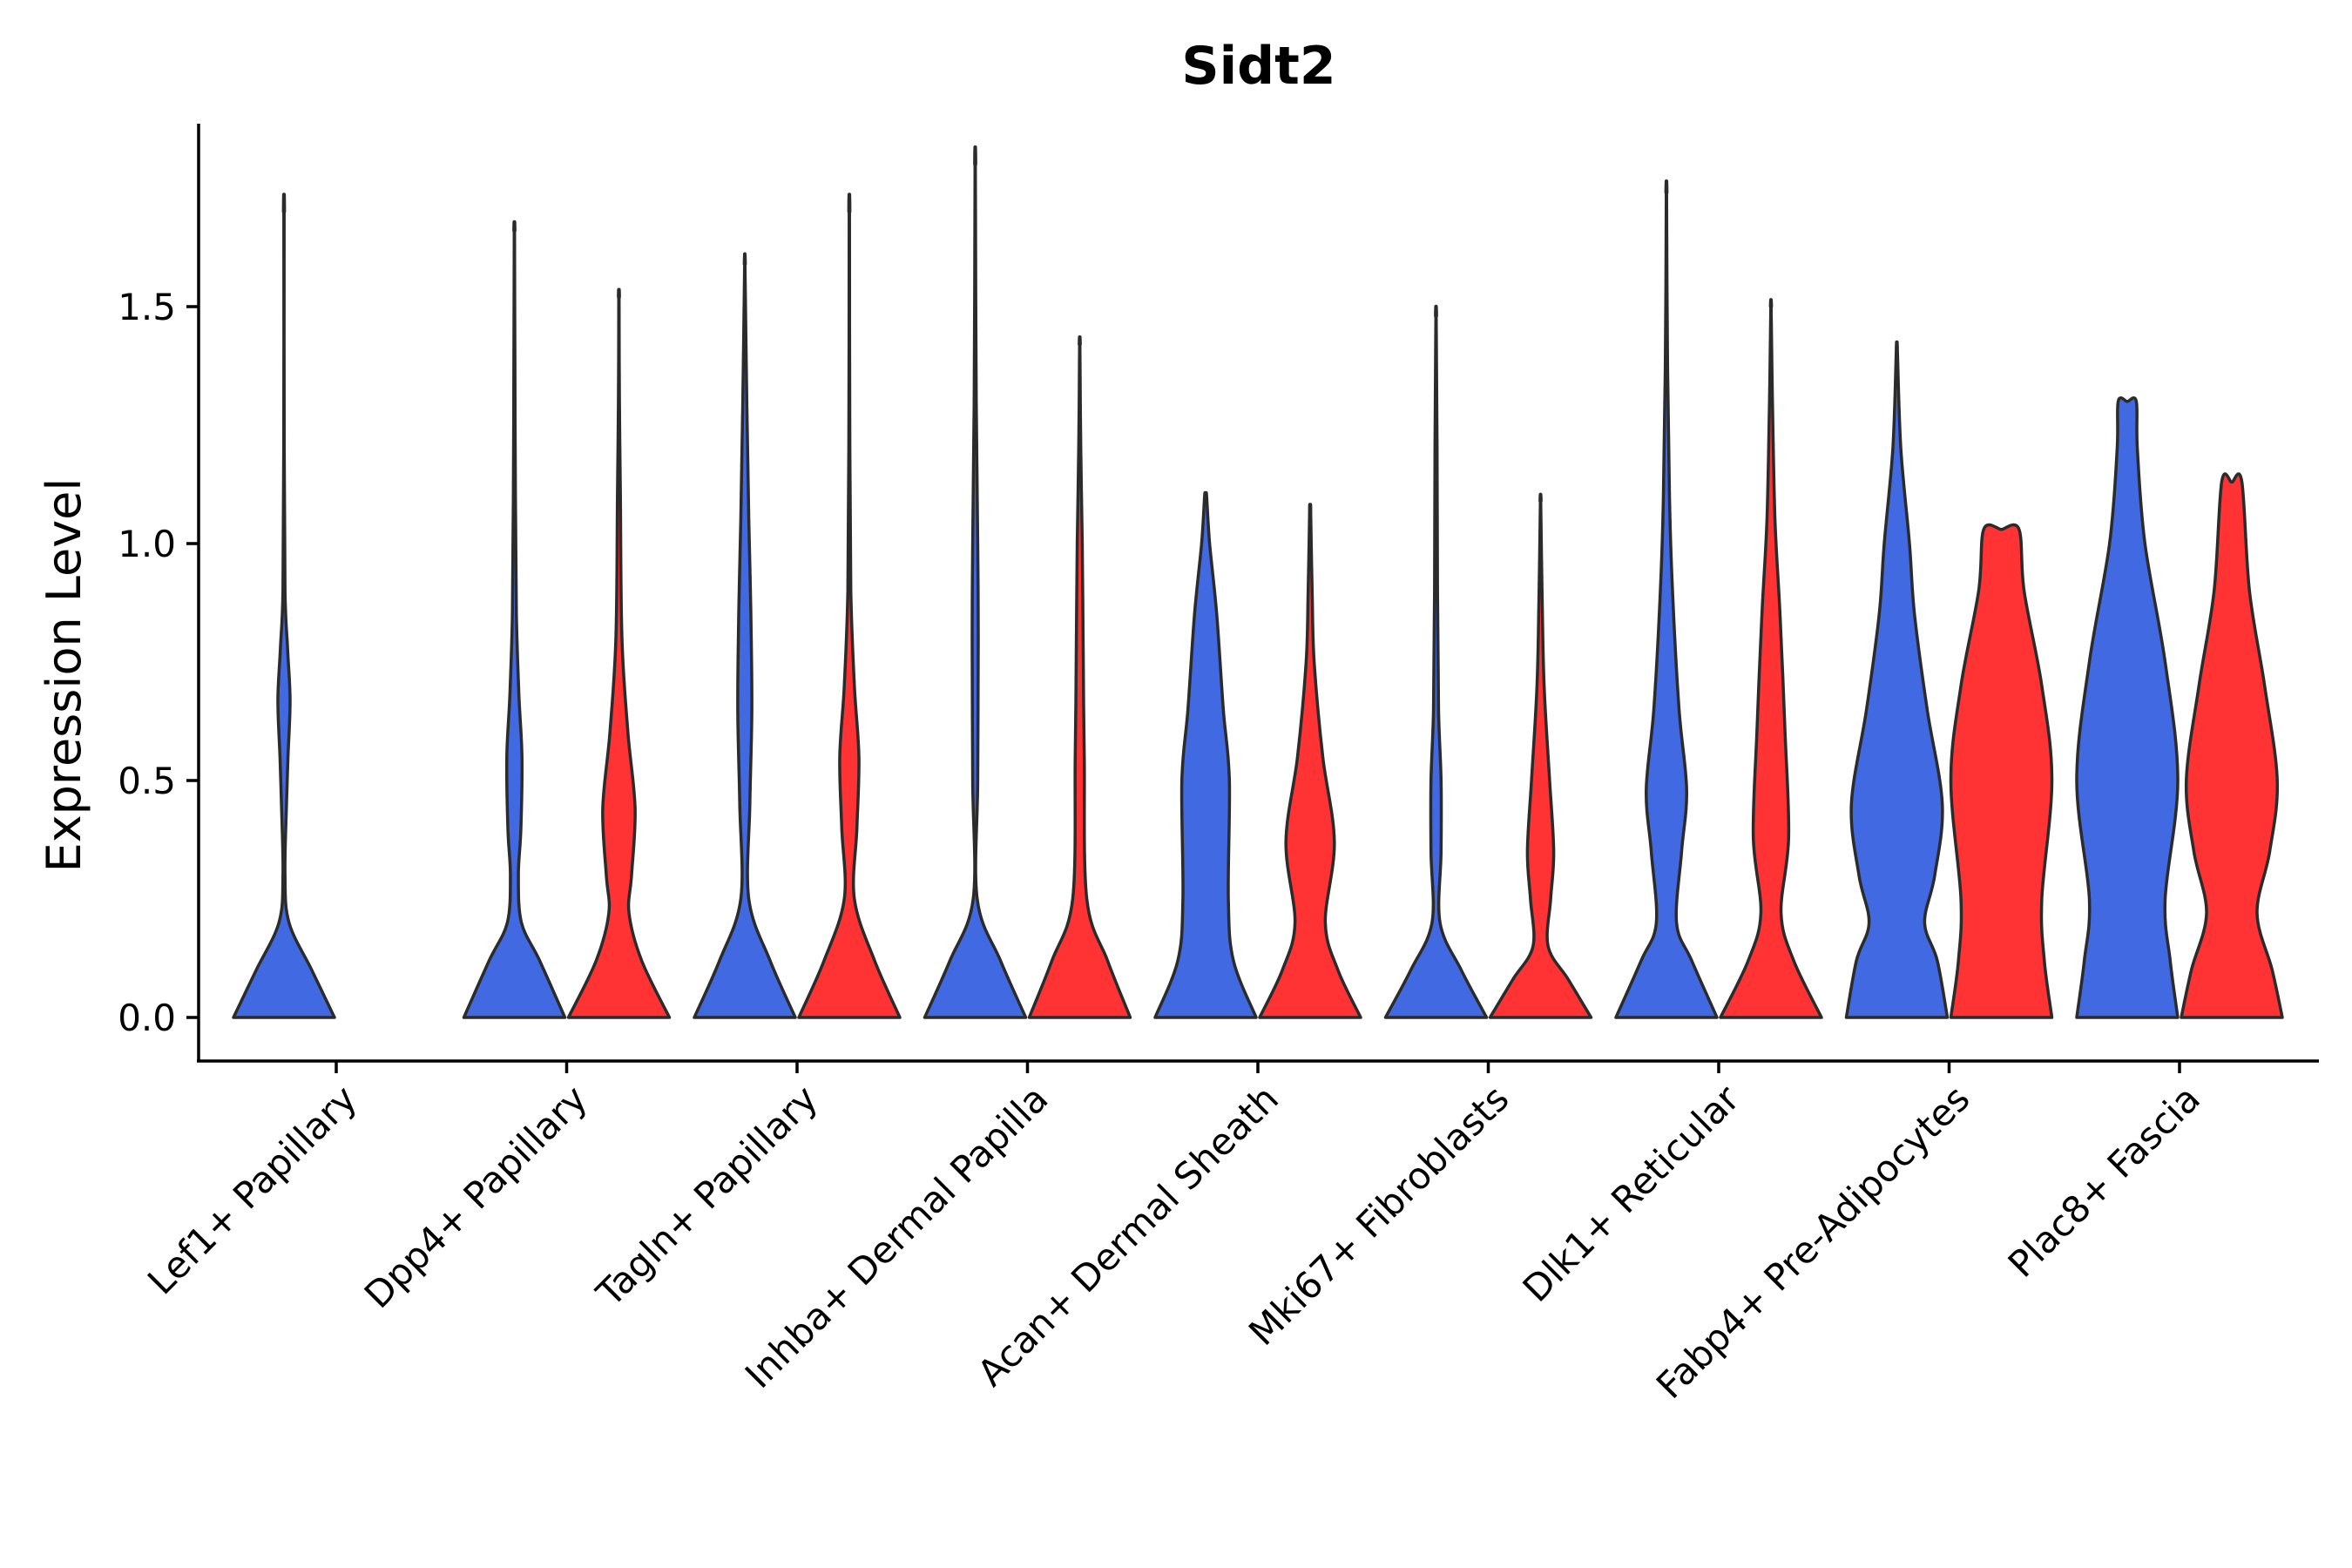 The image size is (2352, 1568). I want to click on x-tick-label: Dlk1+ Reticular, so click(1631, 1193).